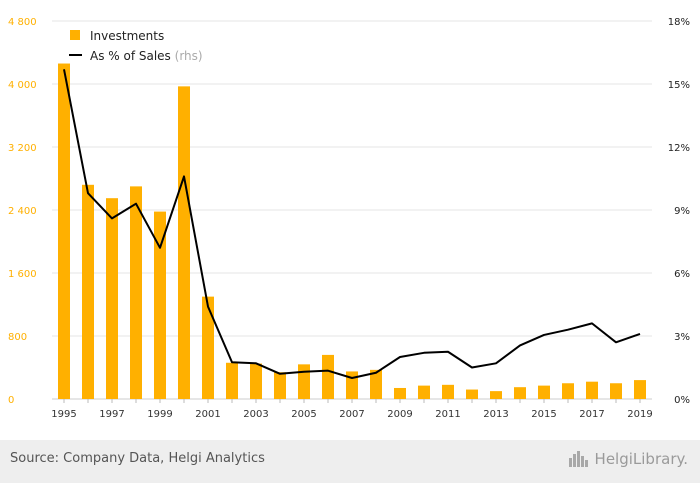 Image resolution: width=700 pixels, height=483 pixels. I want to click on library-icon, so click(578, 459).